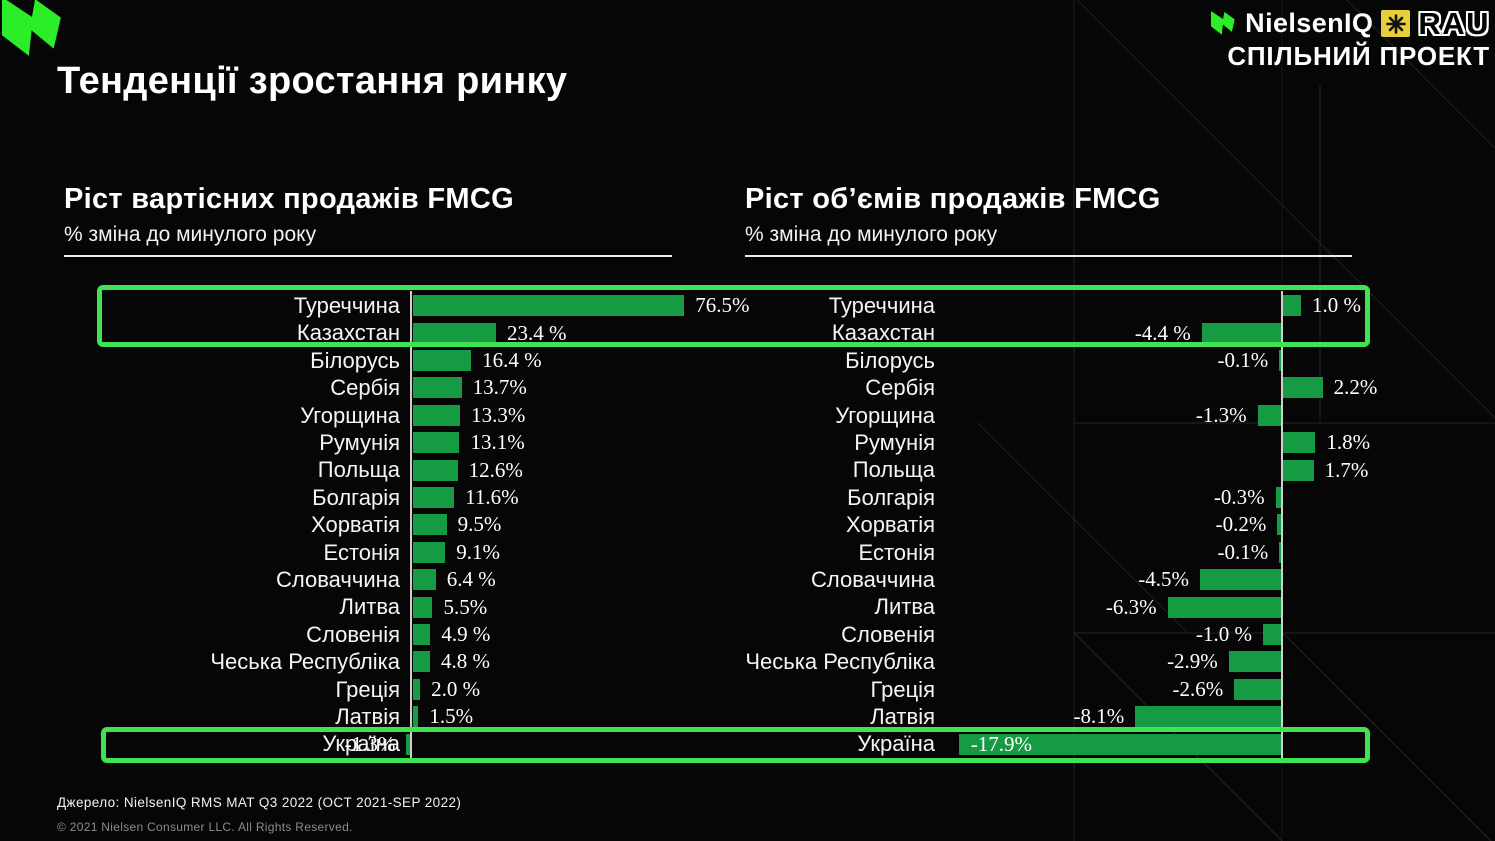 The image size is (1495, 841). Describe the element at coordinates (840, 662) in the screenshot. I see `volume-sales-country-label: Чеська Республіка` at that location.